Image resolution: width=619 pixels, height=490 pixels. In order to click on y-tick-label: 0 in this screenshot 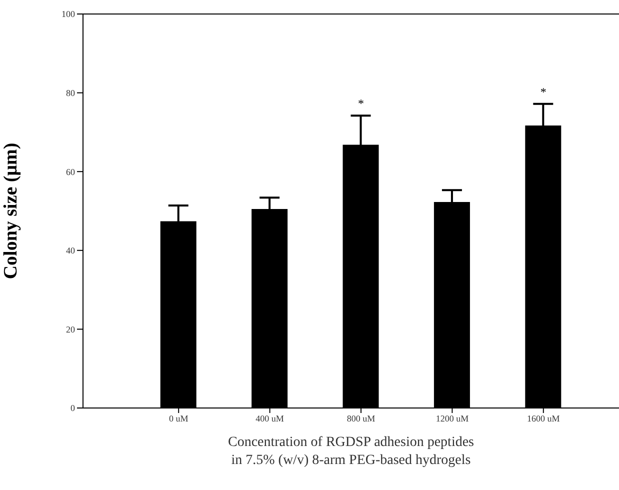, I will do `click(73, 408)`.